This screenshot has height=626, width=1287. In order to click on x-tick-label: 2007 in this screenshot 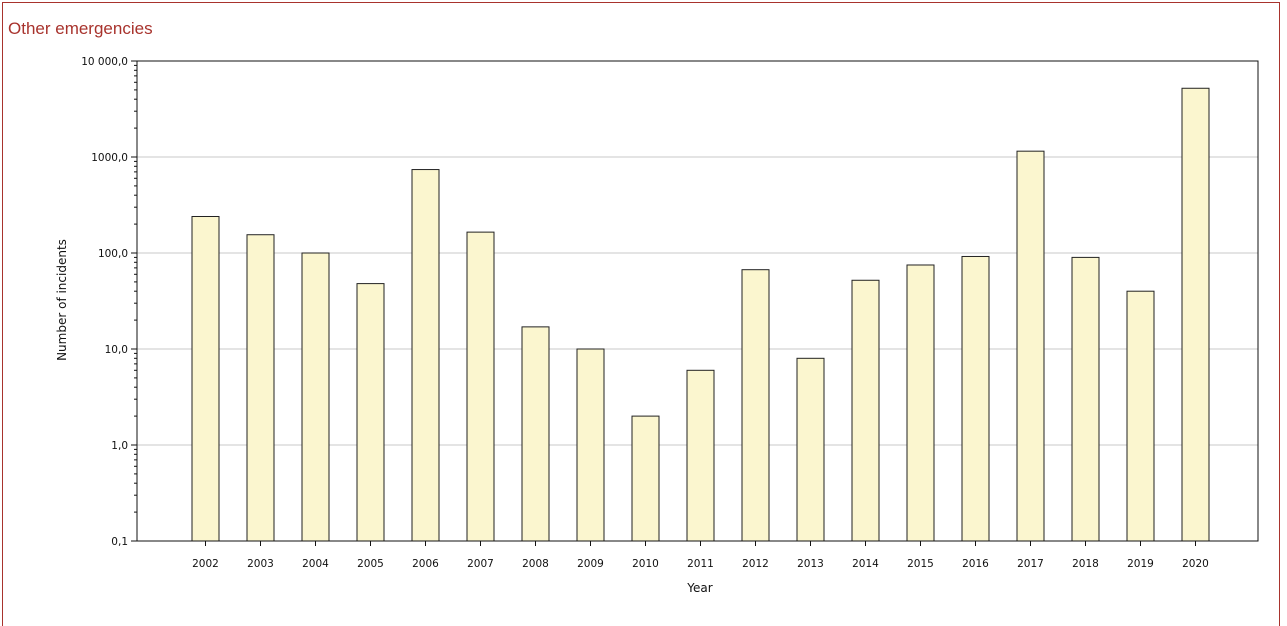, I will do `click(480, 564)`.